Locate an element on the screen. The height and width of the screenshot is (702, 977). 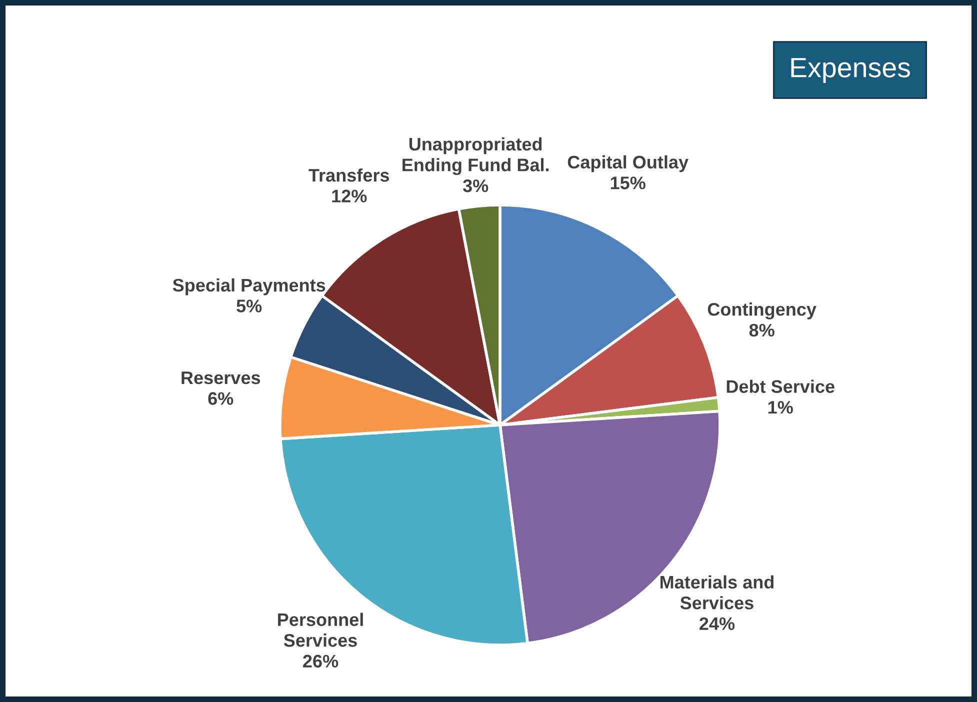
data-label: 26% is located at coordinates (320, 661).